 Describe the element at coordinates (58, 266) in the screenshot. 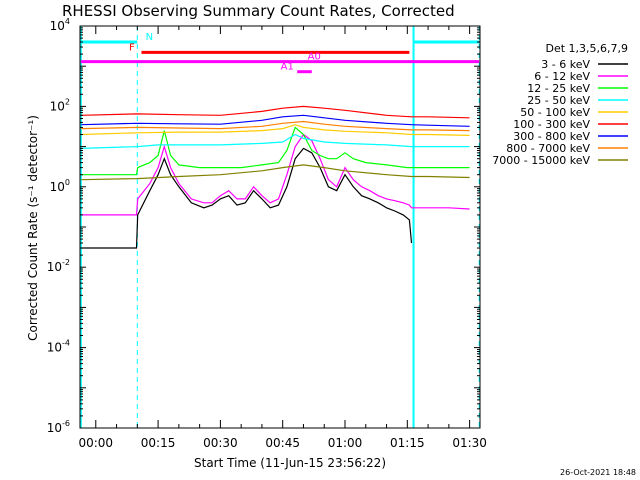

I see `y-tick-label: 10⁻²` at that location.